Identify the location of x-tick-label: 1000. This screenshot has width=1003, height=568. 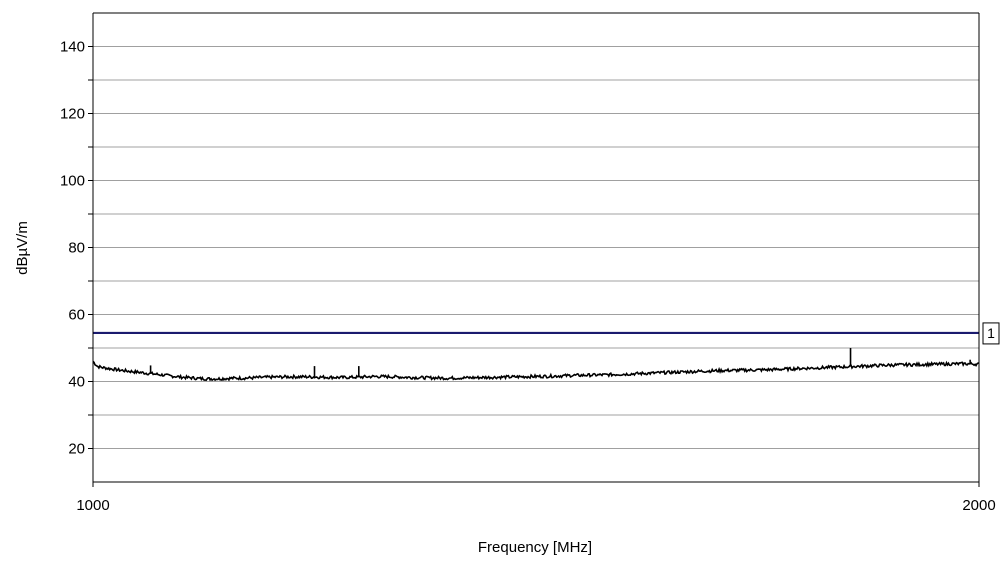
(92, 505).